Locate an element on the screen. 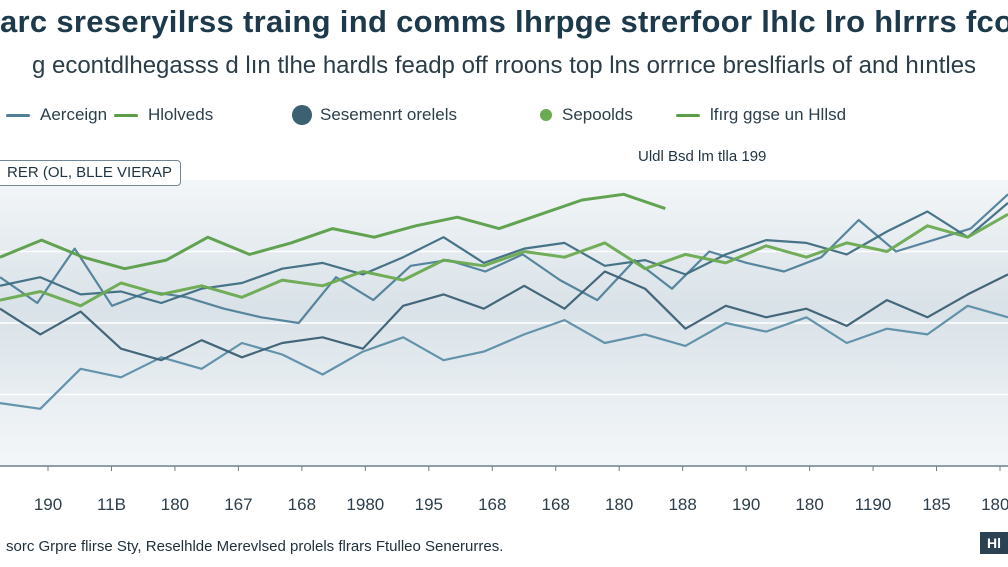  x-tick-label: 1190 is located at coordinates (873, 504).